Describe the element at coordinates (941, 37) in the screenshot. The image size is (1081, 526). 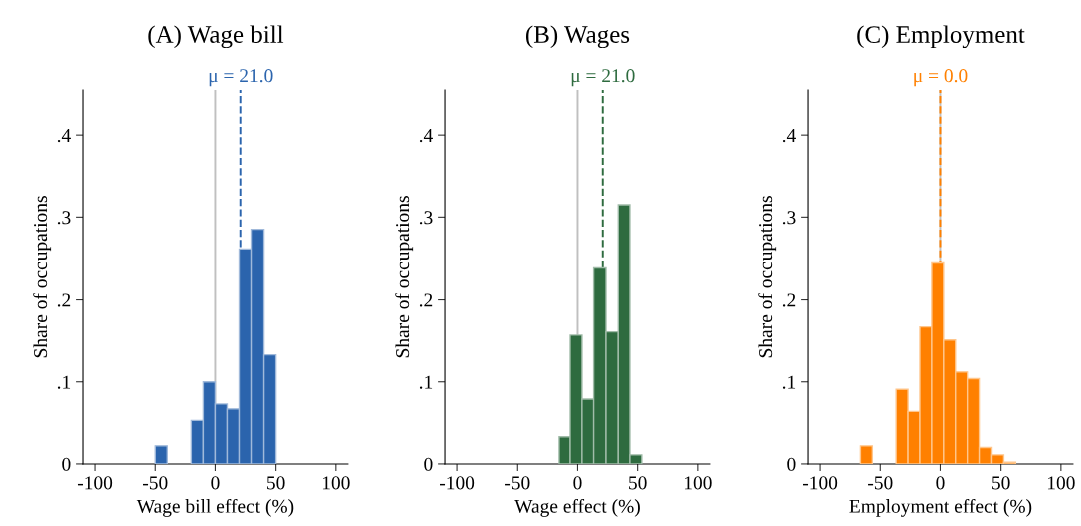
I see `chart-title: (C) Employment` at that location.